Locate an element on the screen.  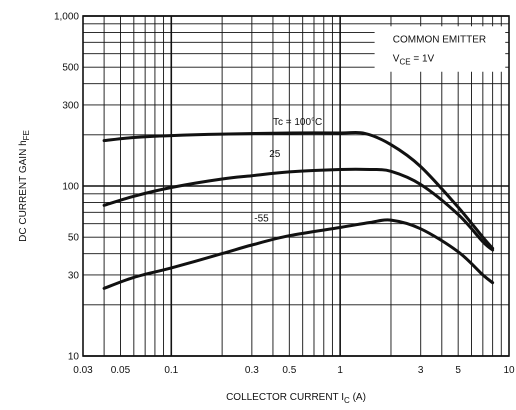
x-tick-label: 10 is located at coordinates (509, 370).